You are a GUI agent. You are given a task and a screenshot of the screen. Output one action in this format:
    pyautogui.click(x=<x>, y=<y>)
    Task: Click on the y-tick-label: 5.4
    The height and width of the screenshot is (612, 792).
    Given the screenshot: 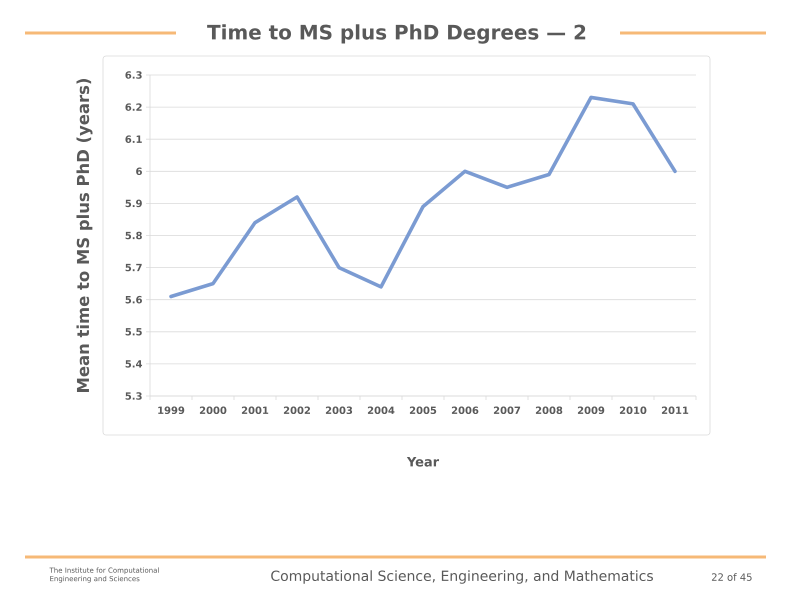 What is the action you would take?
    pyautogui.click(x=134, y=364)
    